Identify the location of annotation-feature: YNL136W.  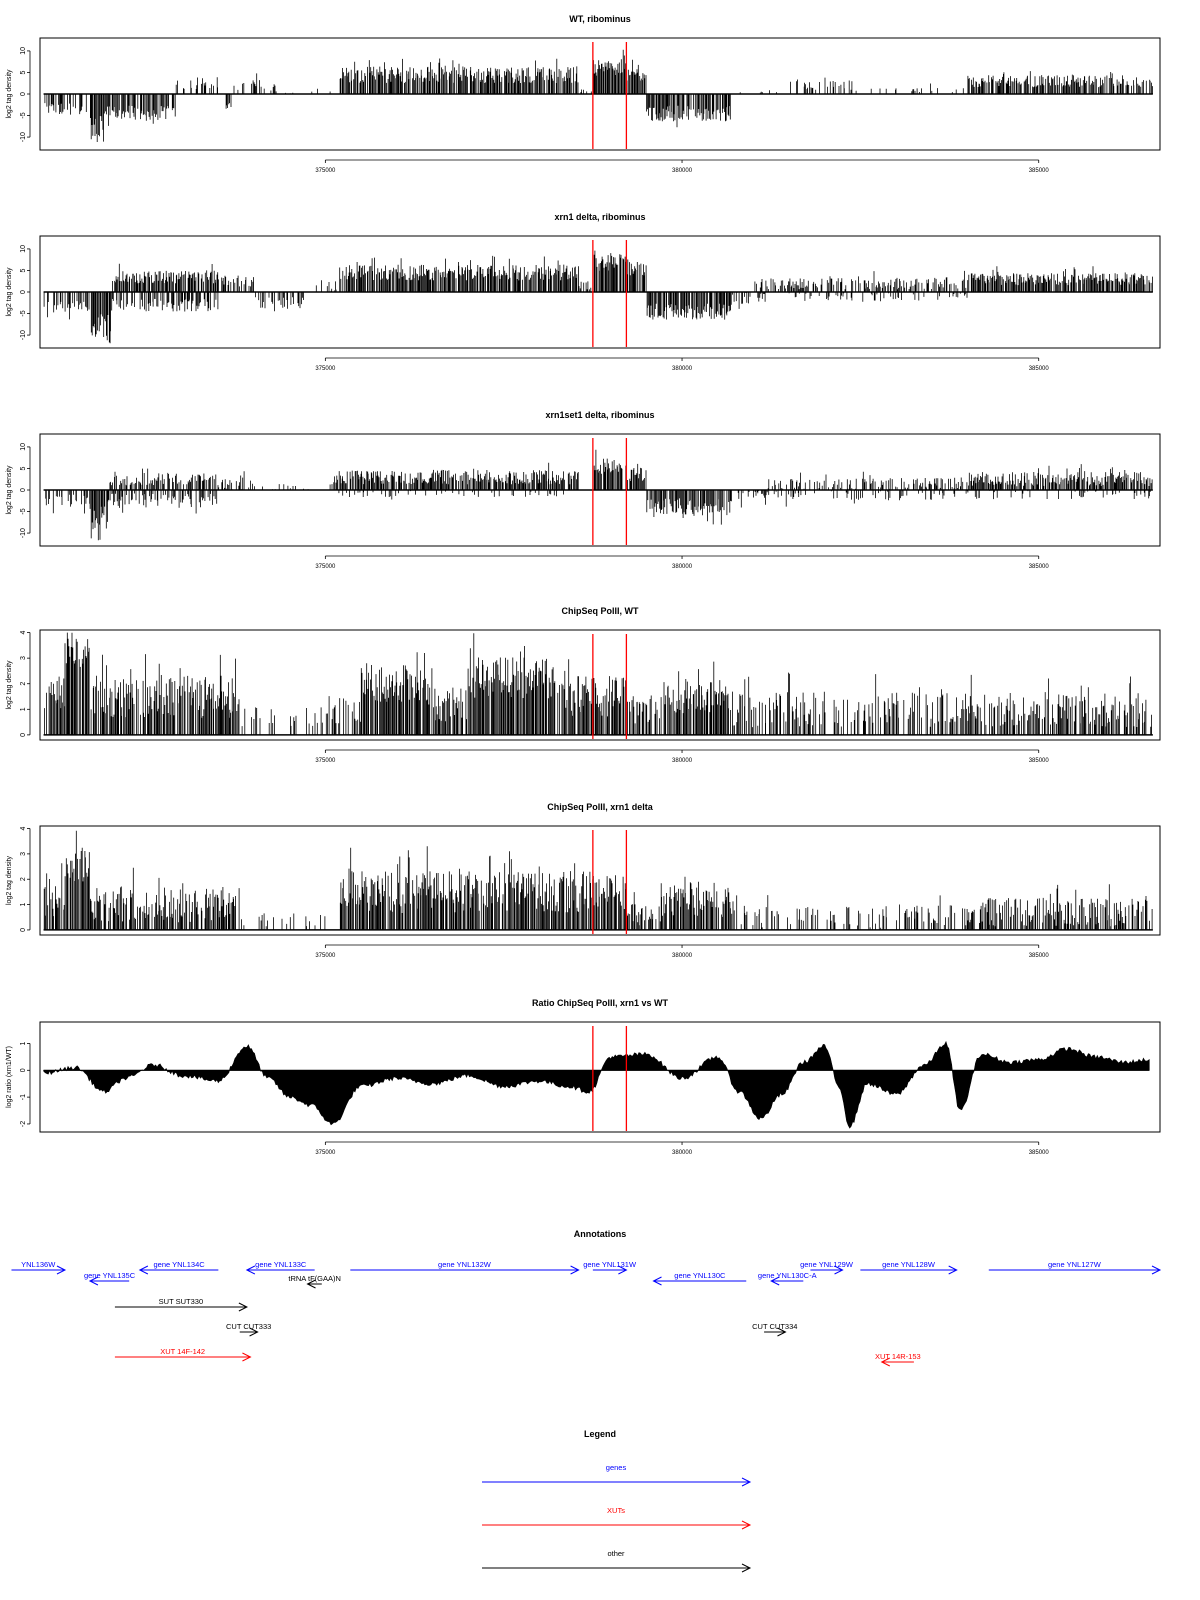
(39, 1267).